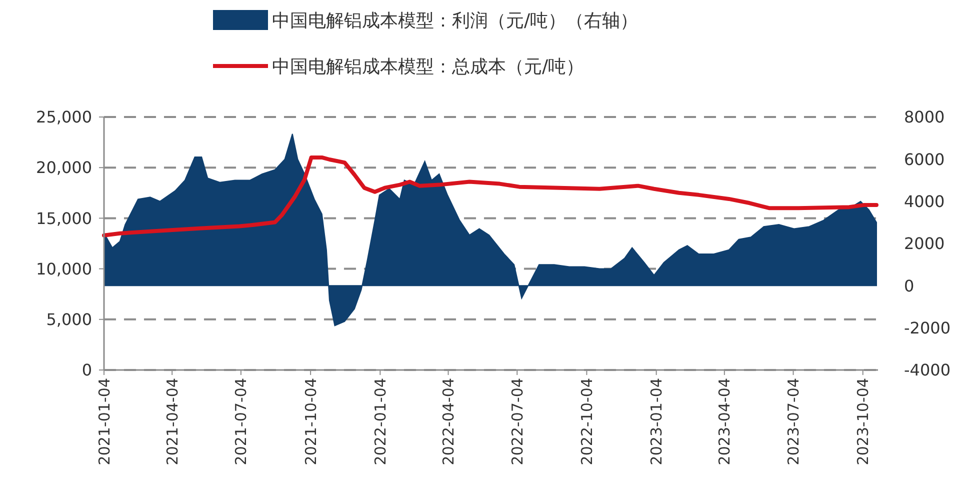  What do you see at coordinates (172, 422) in the screenshot?
I see `x-tick-label: 2021-04-04` at bounding box center [172, 422].